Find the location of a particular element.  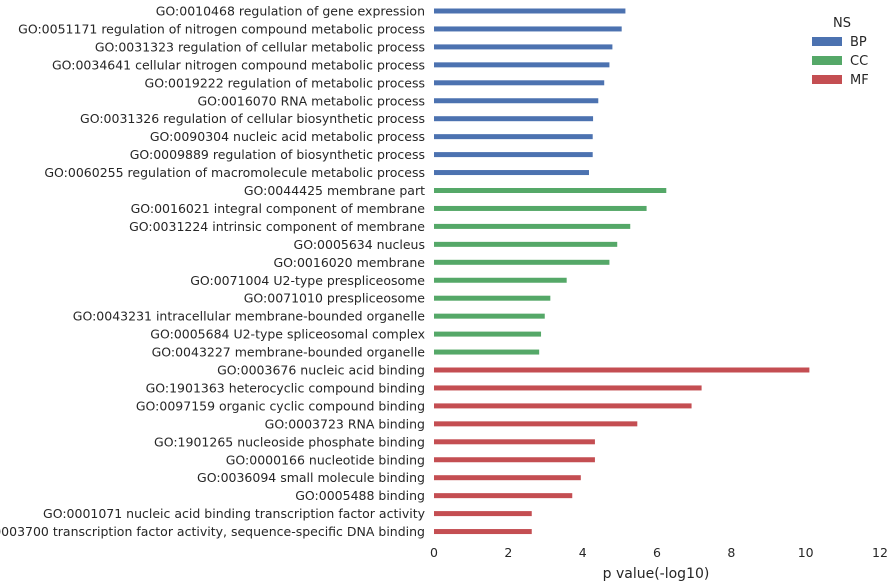

x-tick-labels: 0 2 4 6 8 10 12 is located at coordinates (659, 552).